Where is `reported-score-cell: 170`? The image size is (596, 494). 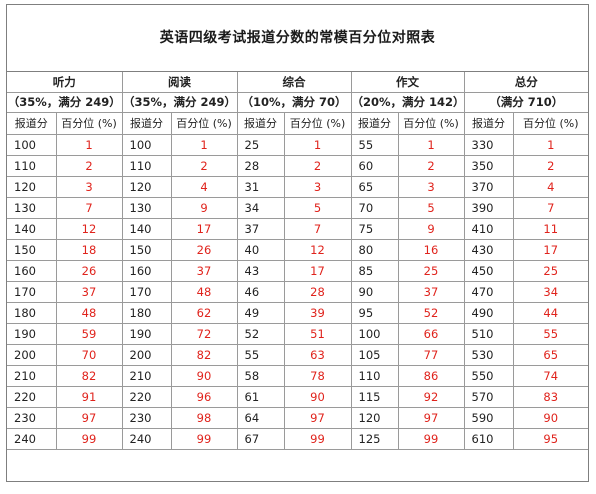
reported-score-cell: 170 is located at coordinates (146, 291).